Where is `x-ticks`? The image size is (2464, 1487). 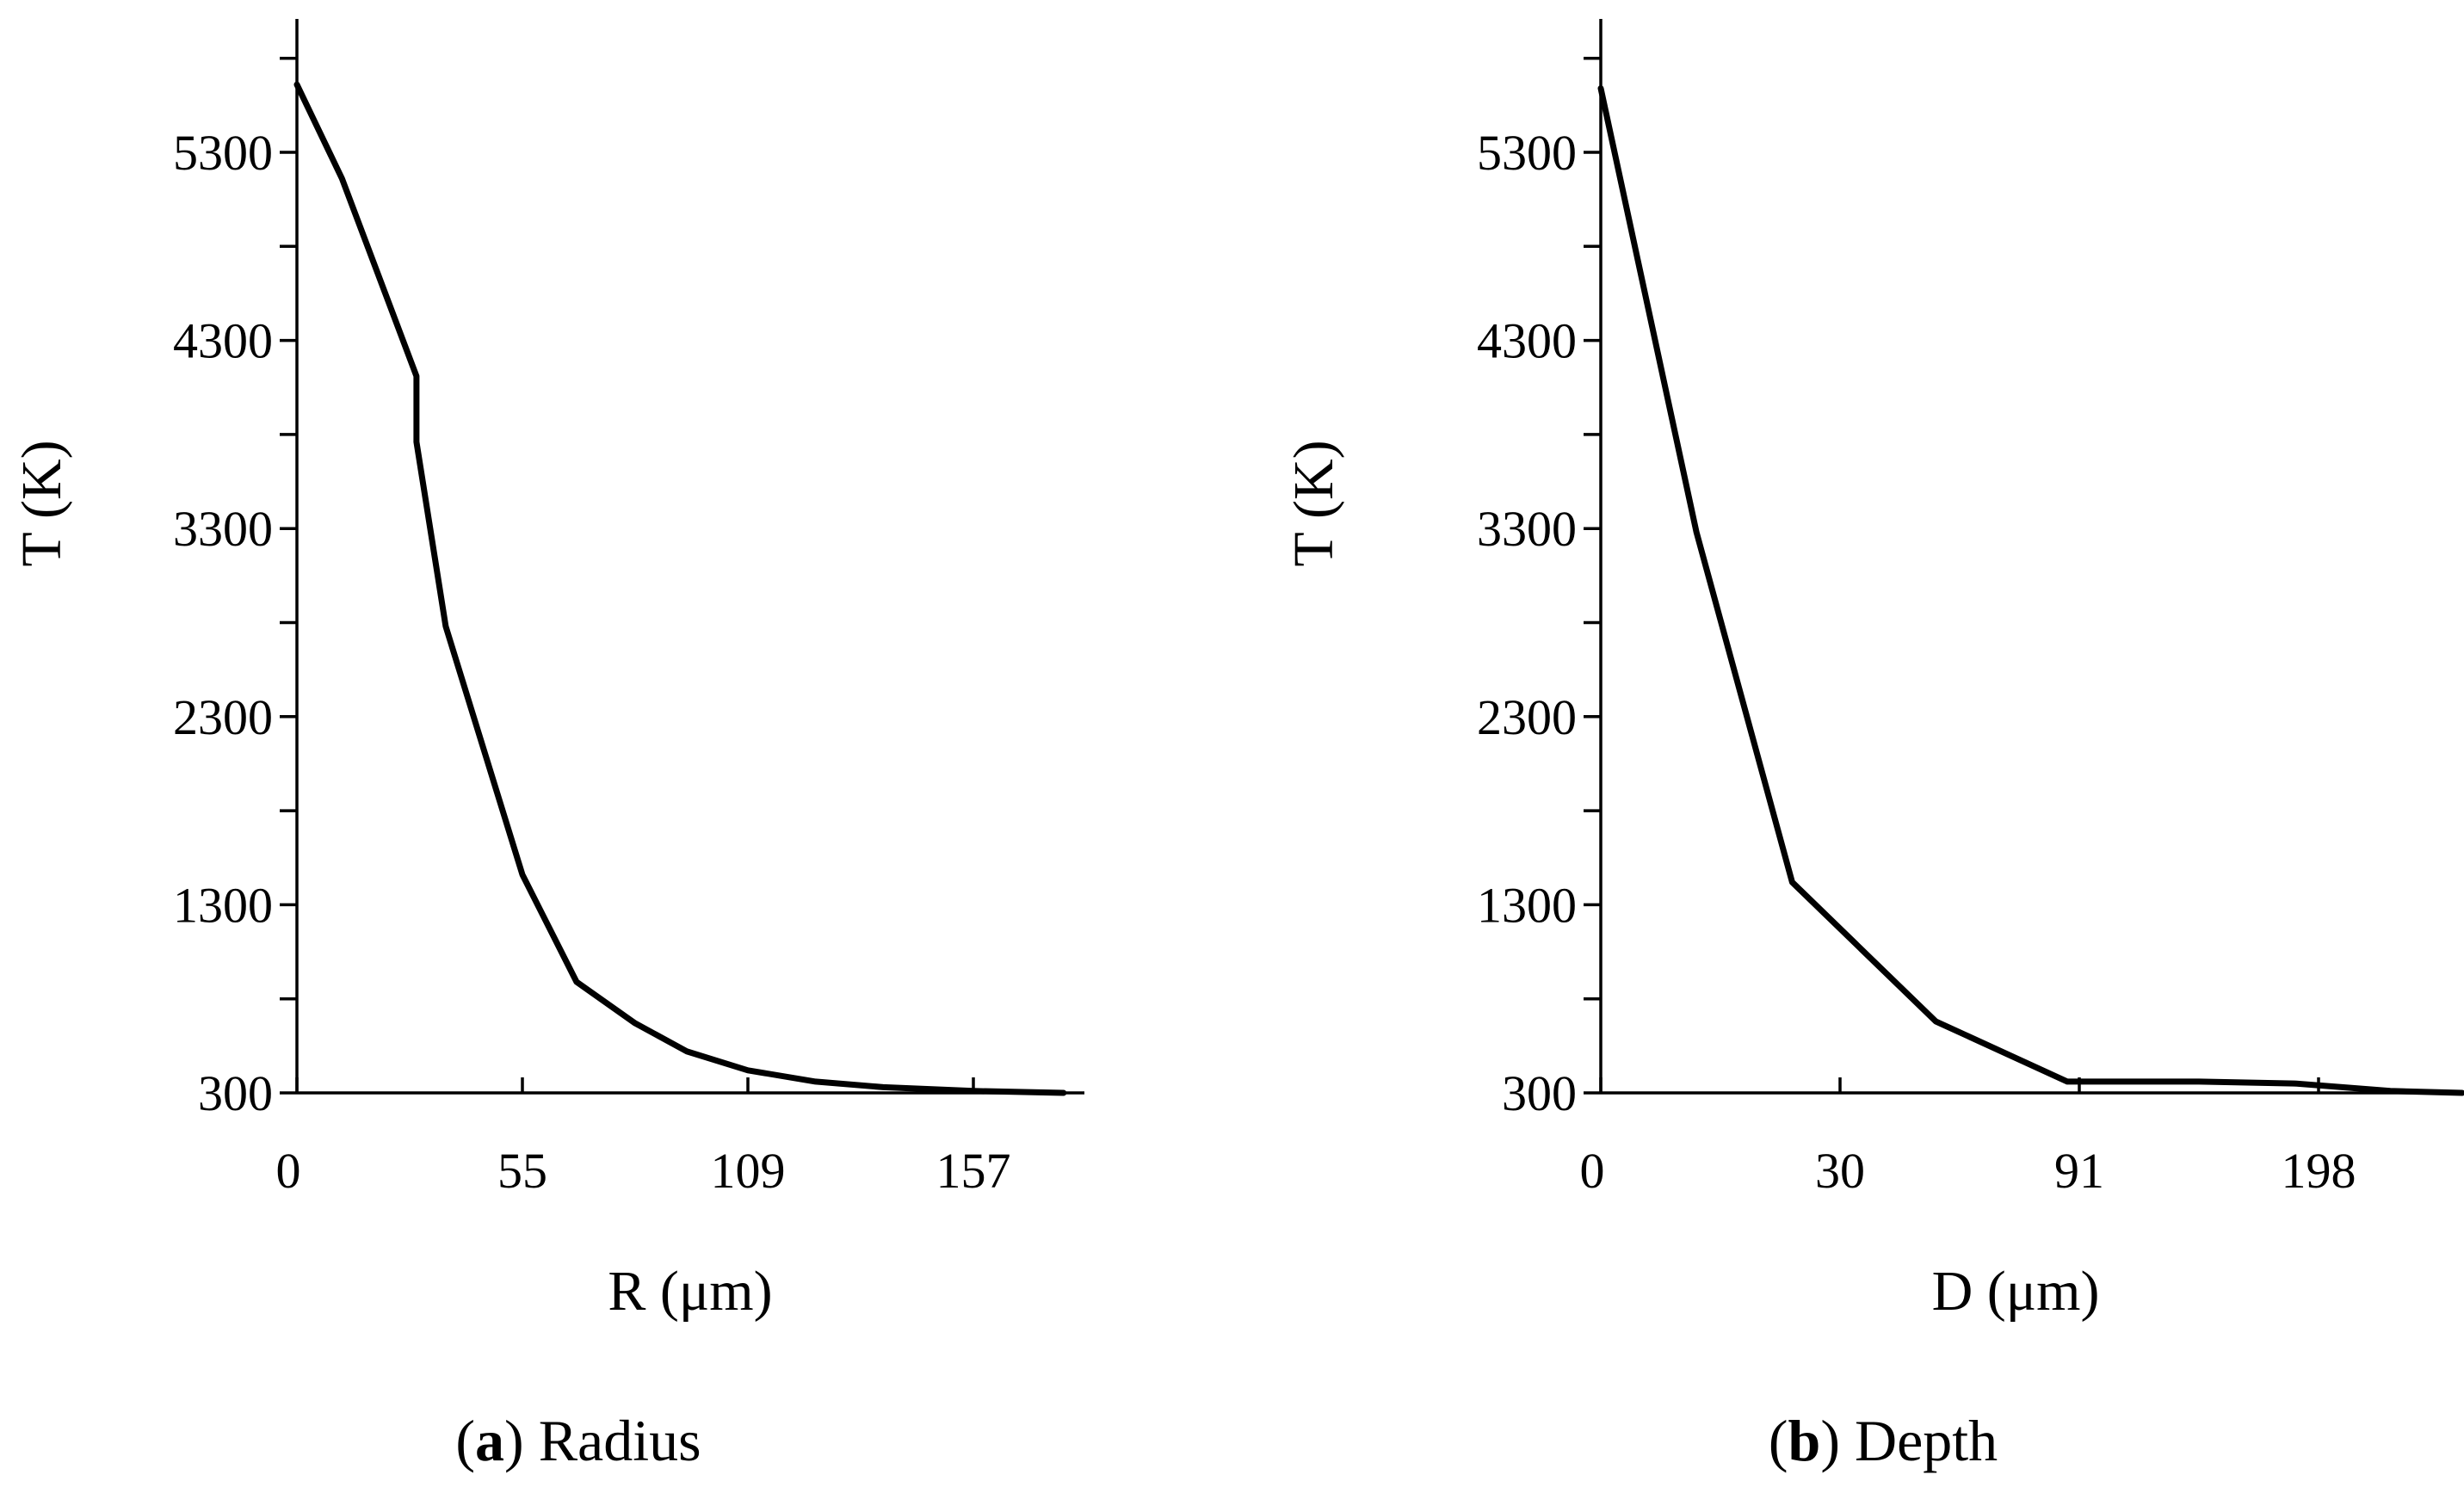
x-ticks is located at coordinates (635, 1085).